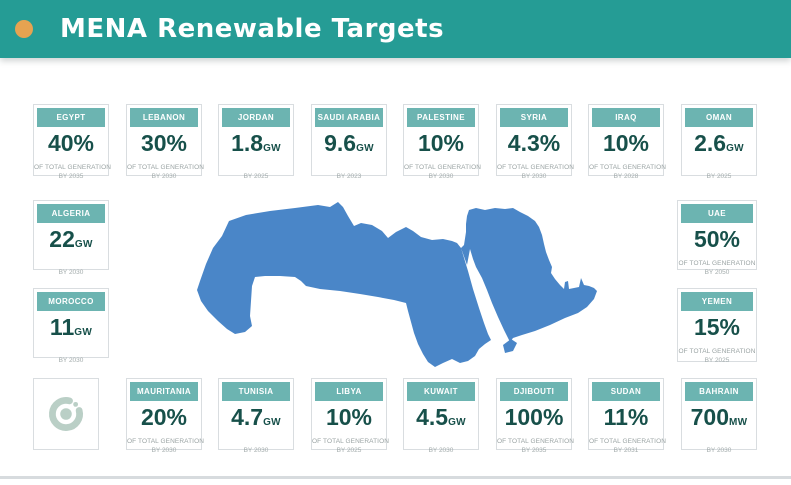 The height and width of the screenshot is (485, 791). What do you see at coordinates (717, 213) in the screenshot?
I see `country-name: UAE` at bounding box center [717, 213].